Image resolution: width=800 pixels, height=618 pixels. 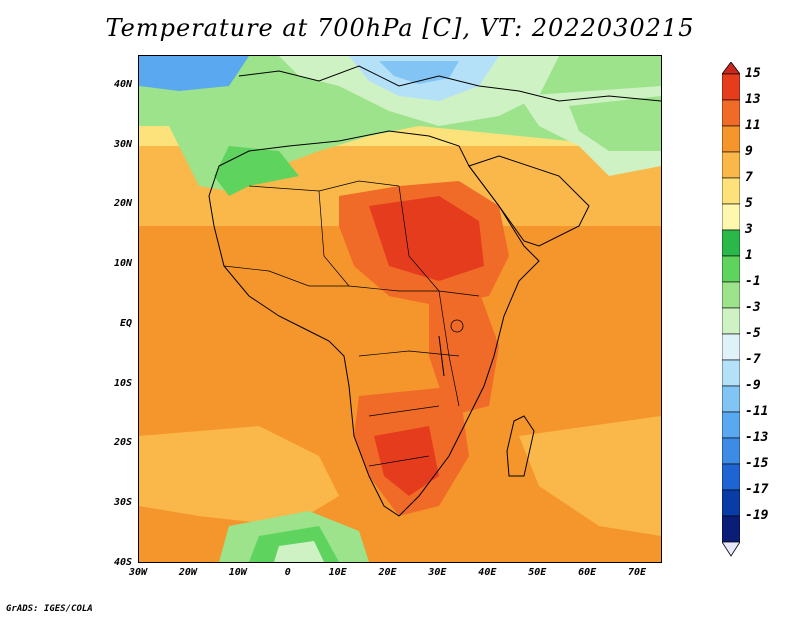 What do you see at coordinates (122, 144) in the screenshot?
I see `lat-tick-label: 30N` at bounding box center [122, 144].